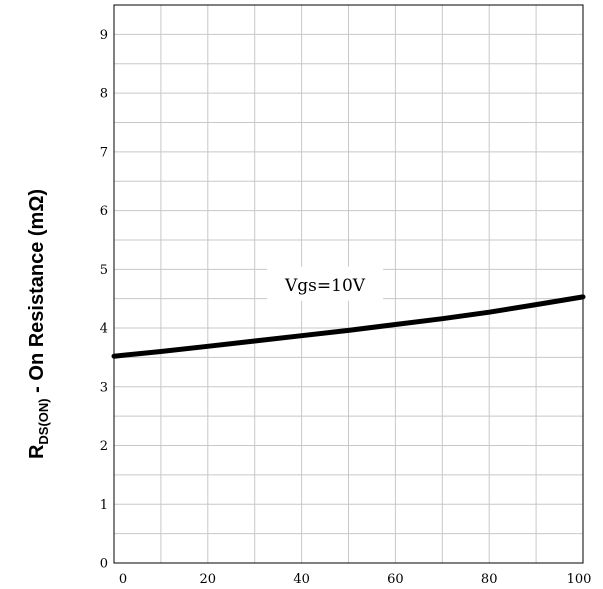 Image resolution: width=603 pixels, height=589 pixels. Describe the element at coordinates (104, 211) in the screenshot. I see `y-tick-label: 6` at that location.